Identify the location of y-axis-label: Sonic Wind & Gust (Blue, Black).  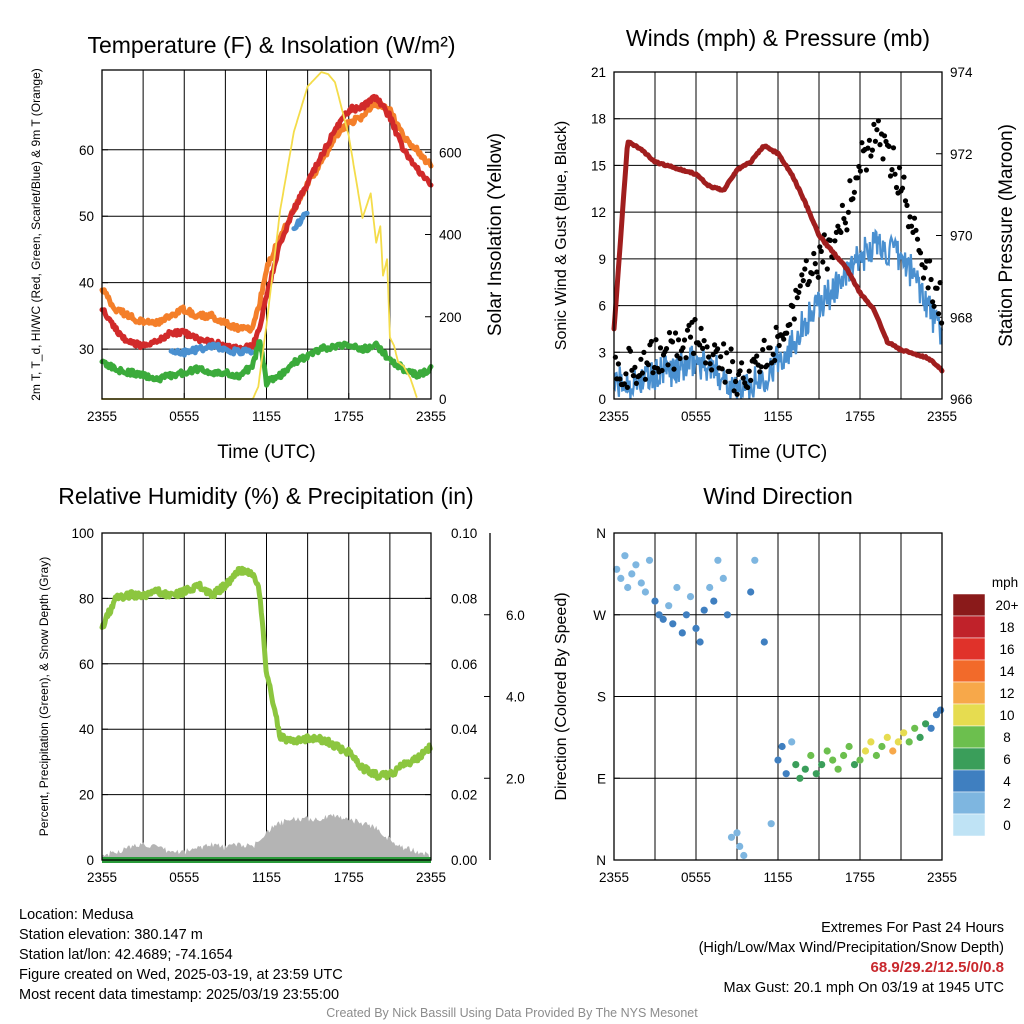
(561, 235).